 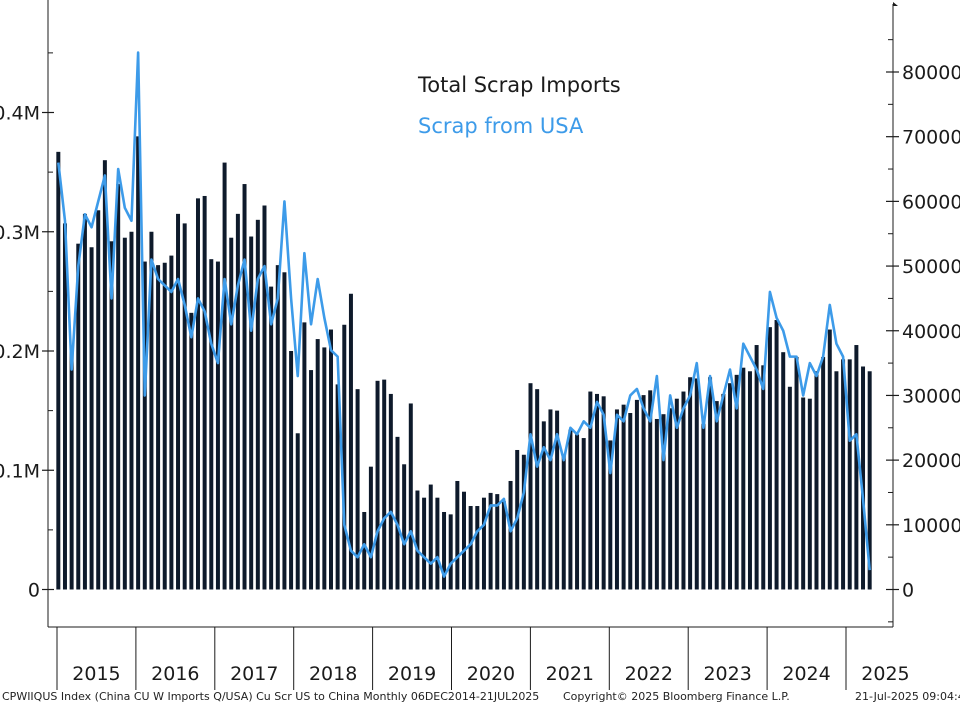 I want to click on year-label-2021: 2021, so click(x=570, y=674).